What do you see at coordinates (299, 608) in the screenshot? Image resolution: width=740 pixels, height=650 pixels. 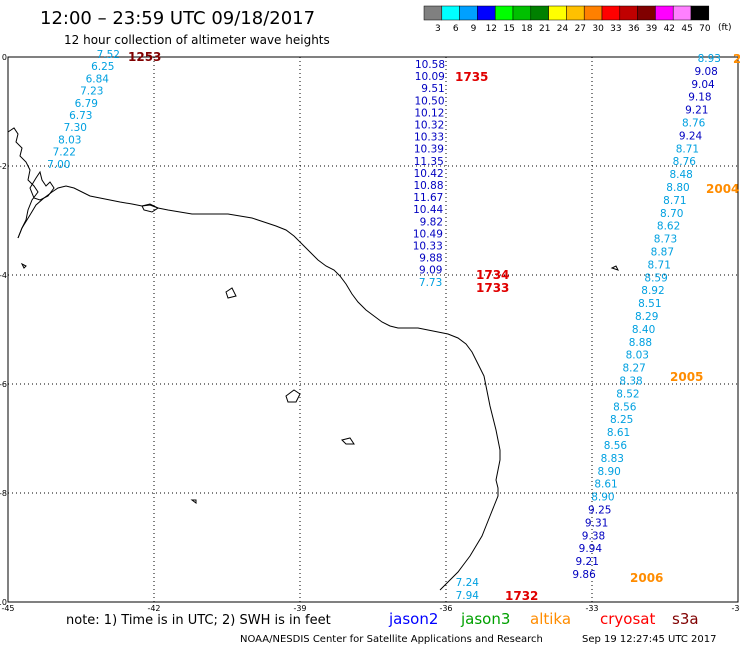 I see `longitude-tick-label: -39` at bounding box center [299, 608].